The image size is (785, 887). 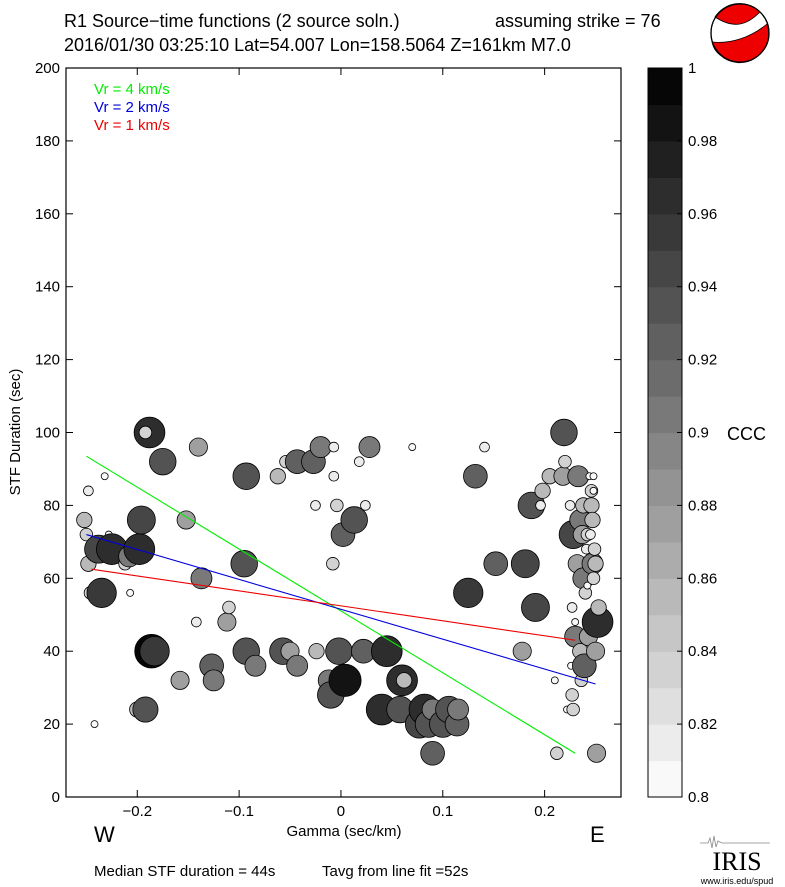 What do you see at coordinates (578, 21) in the screenshot?
I see `strike-label: assuming strike = 76` at bounding box center [578, 21].